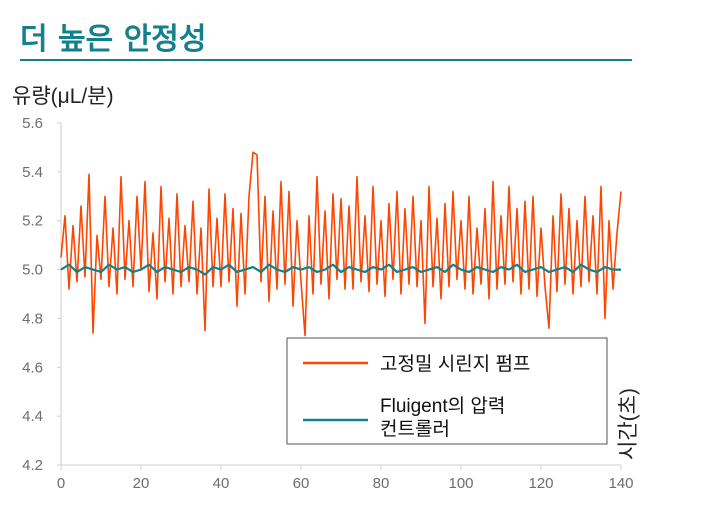 The image size is (706, 522). I want to click on y-tick-label: 4.2, so click(32, 465).